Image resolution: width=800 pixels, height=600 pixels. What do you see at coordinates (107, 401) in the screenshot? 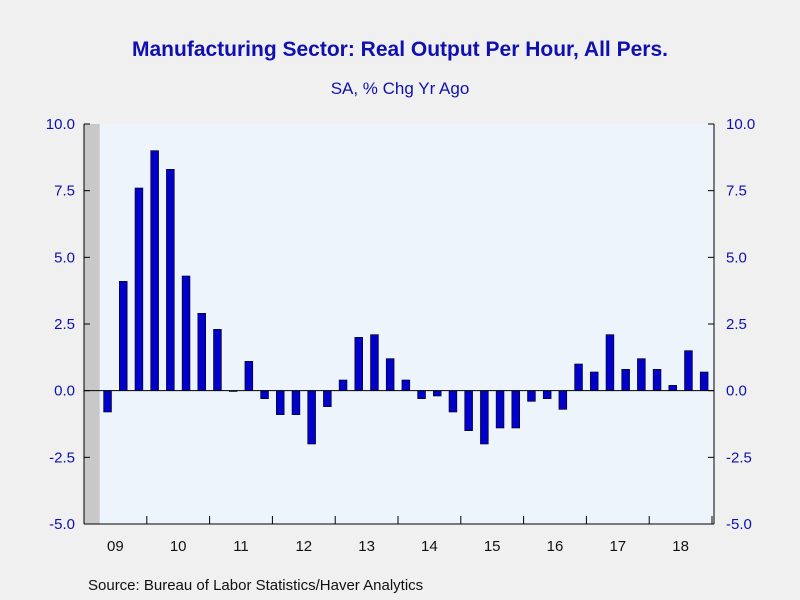
I see `bar-2009Q2` at bounding box center [107, 401].